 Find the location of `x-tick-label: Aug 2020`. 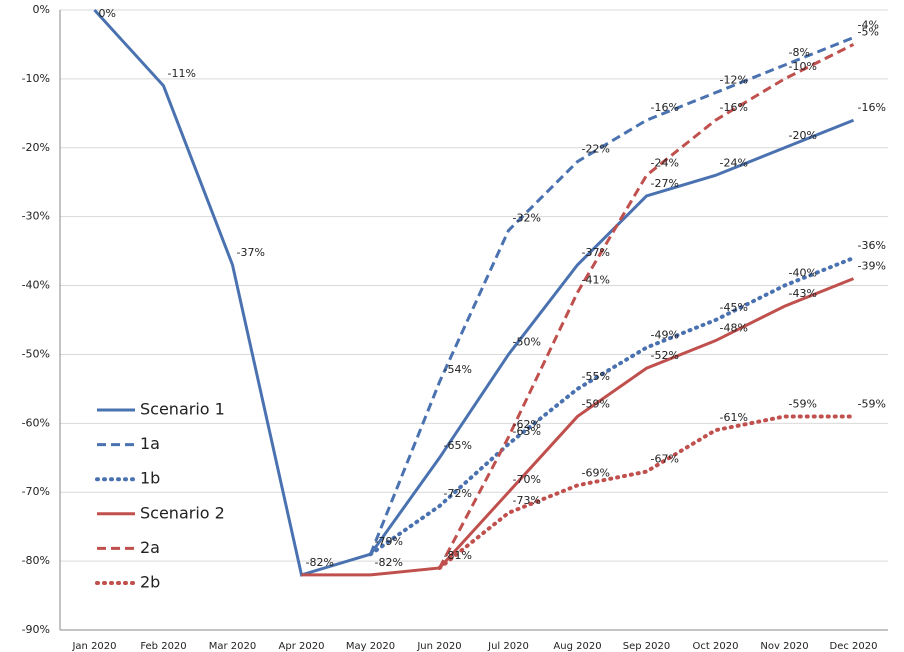

x-tick-label: Aug 2020 is located at coordinates (577, 646).